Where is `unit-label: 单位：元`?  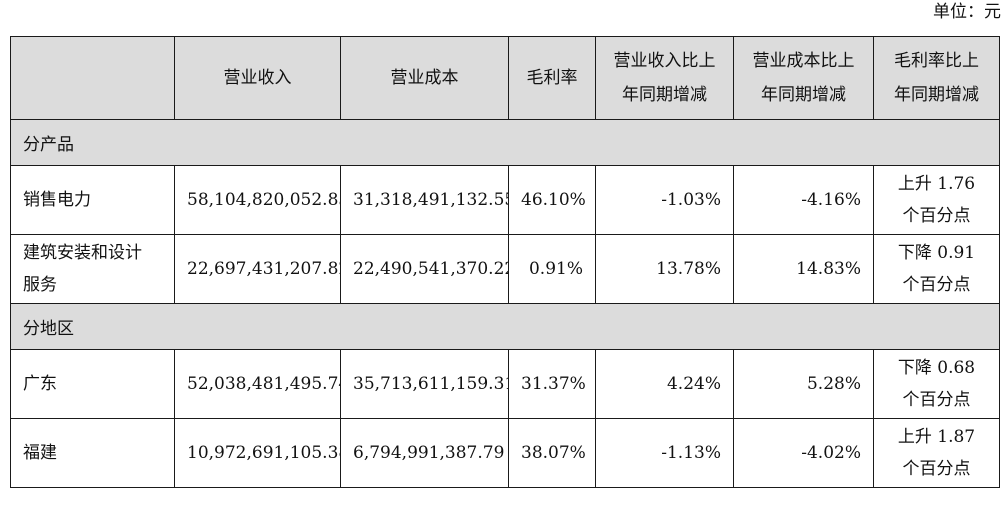 unit-label: 单位：元 is located at coordinates (967, 12).